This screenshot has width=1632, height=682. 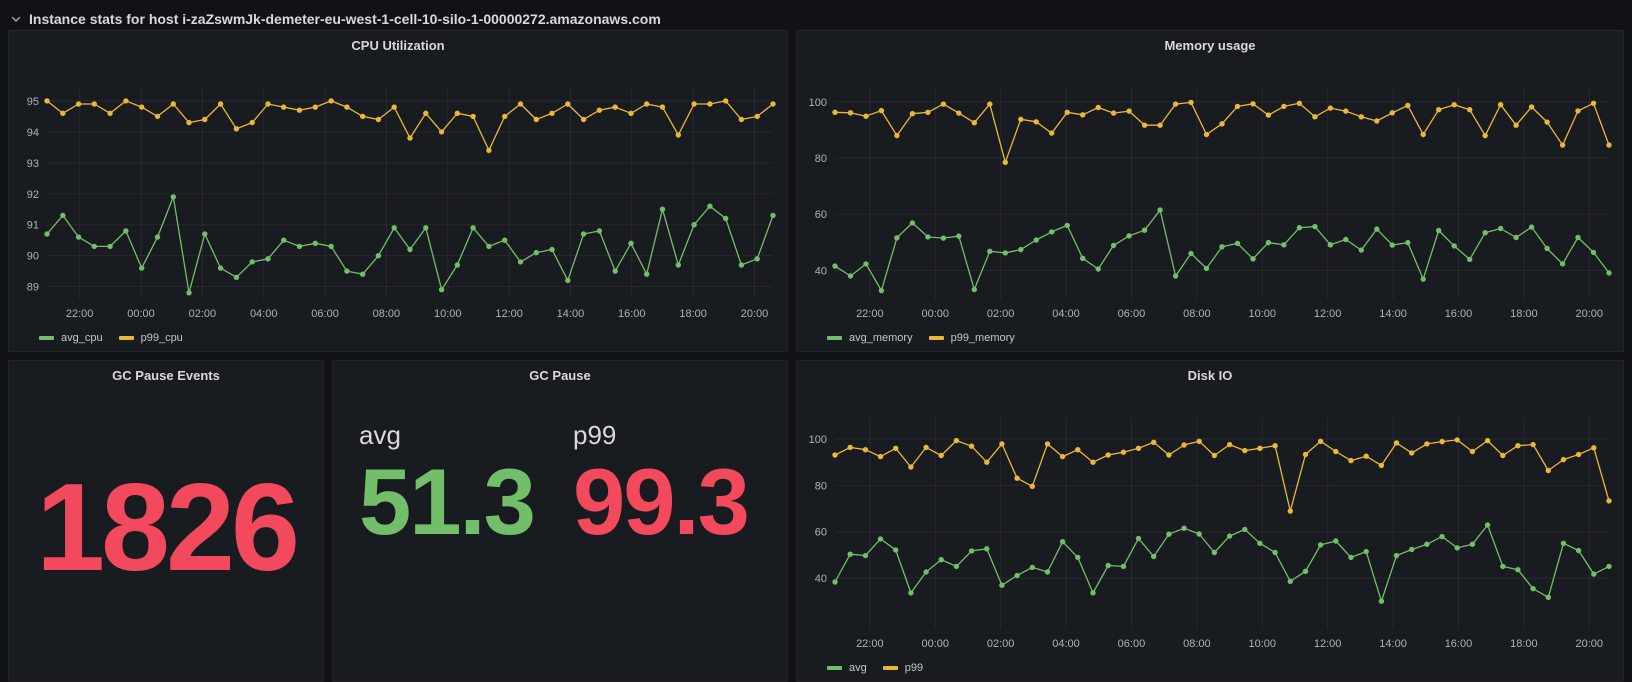 I want to click on panel-title-gc-pause-events: GC Pause Events, so click(x=166, y=375).